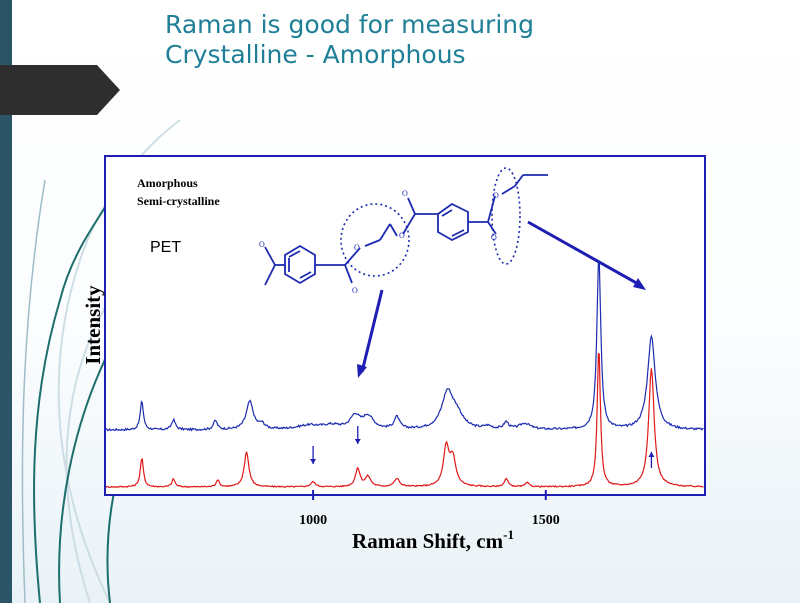 This screenshot has width=800, height=603. I want to click on peak-markers, so click(482, 447).